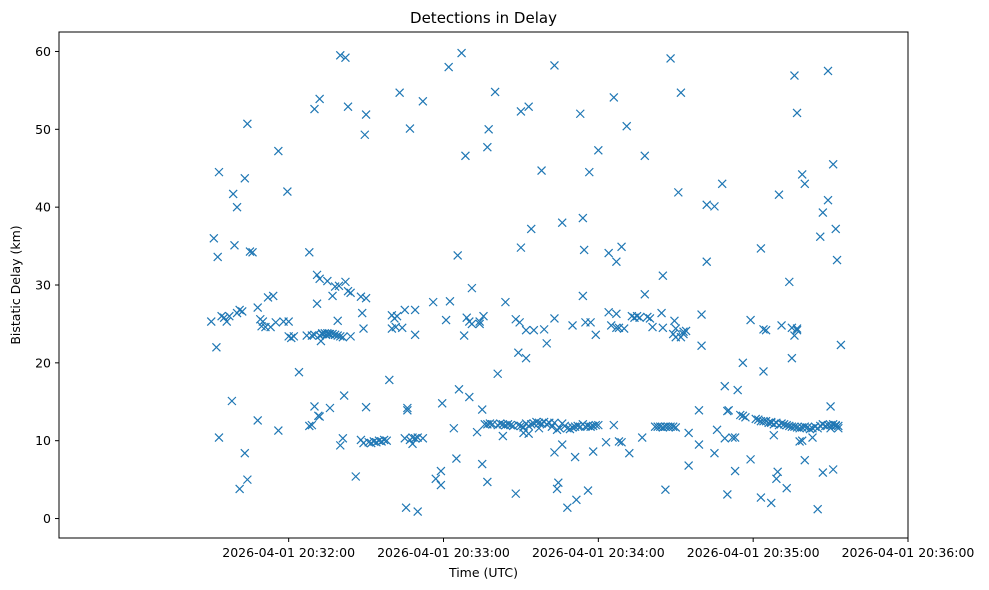  What do you see at coordinates (15, 284) in the screenshot?
I see `y-axis-label: Bistatic Delay (km)` at bounding box center [15, 284].